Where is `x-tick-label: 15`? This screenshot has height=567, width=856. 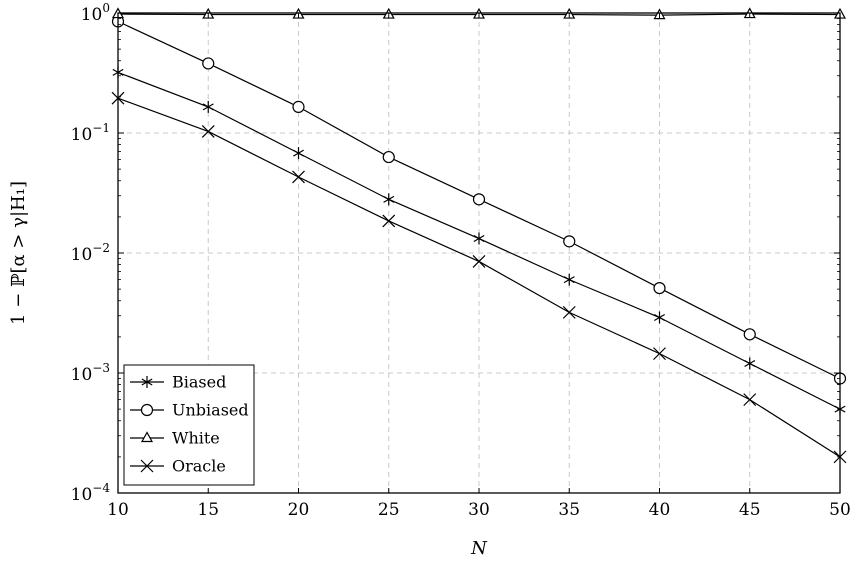
x-tick-label: 15 is located at coordinates (208, 510).